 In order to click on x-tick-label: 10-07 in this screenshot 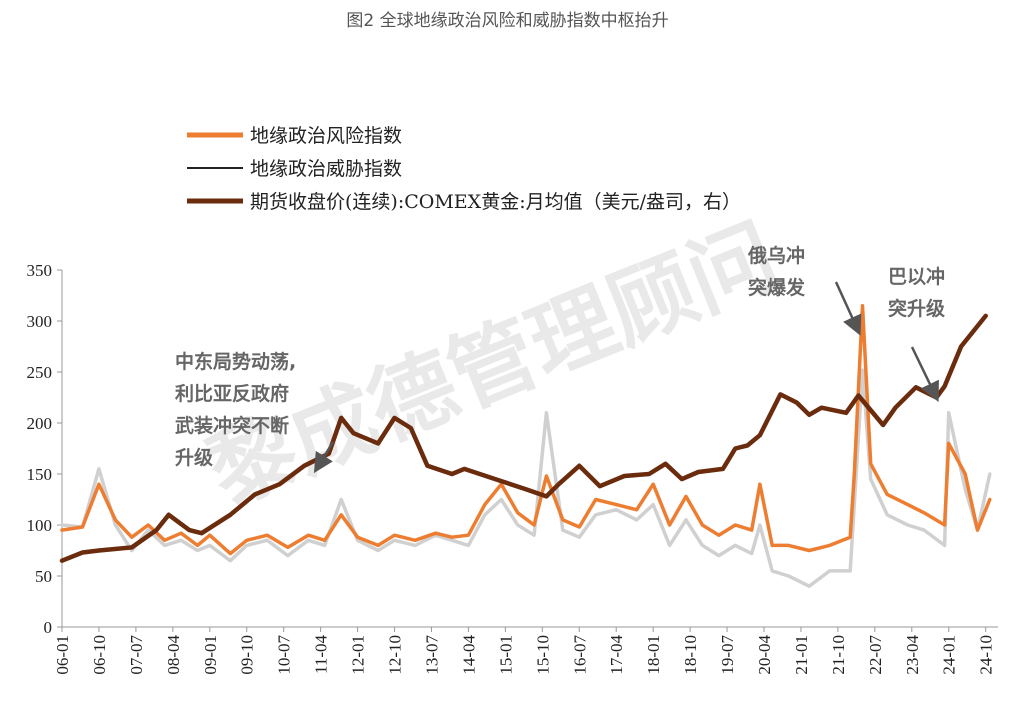, I will do `click(284, 655)`.